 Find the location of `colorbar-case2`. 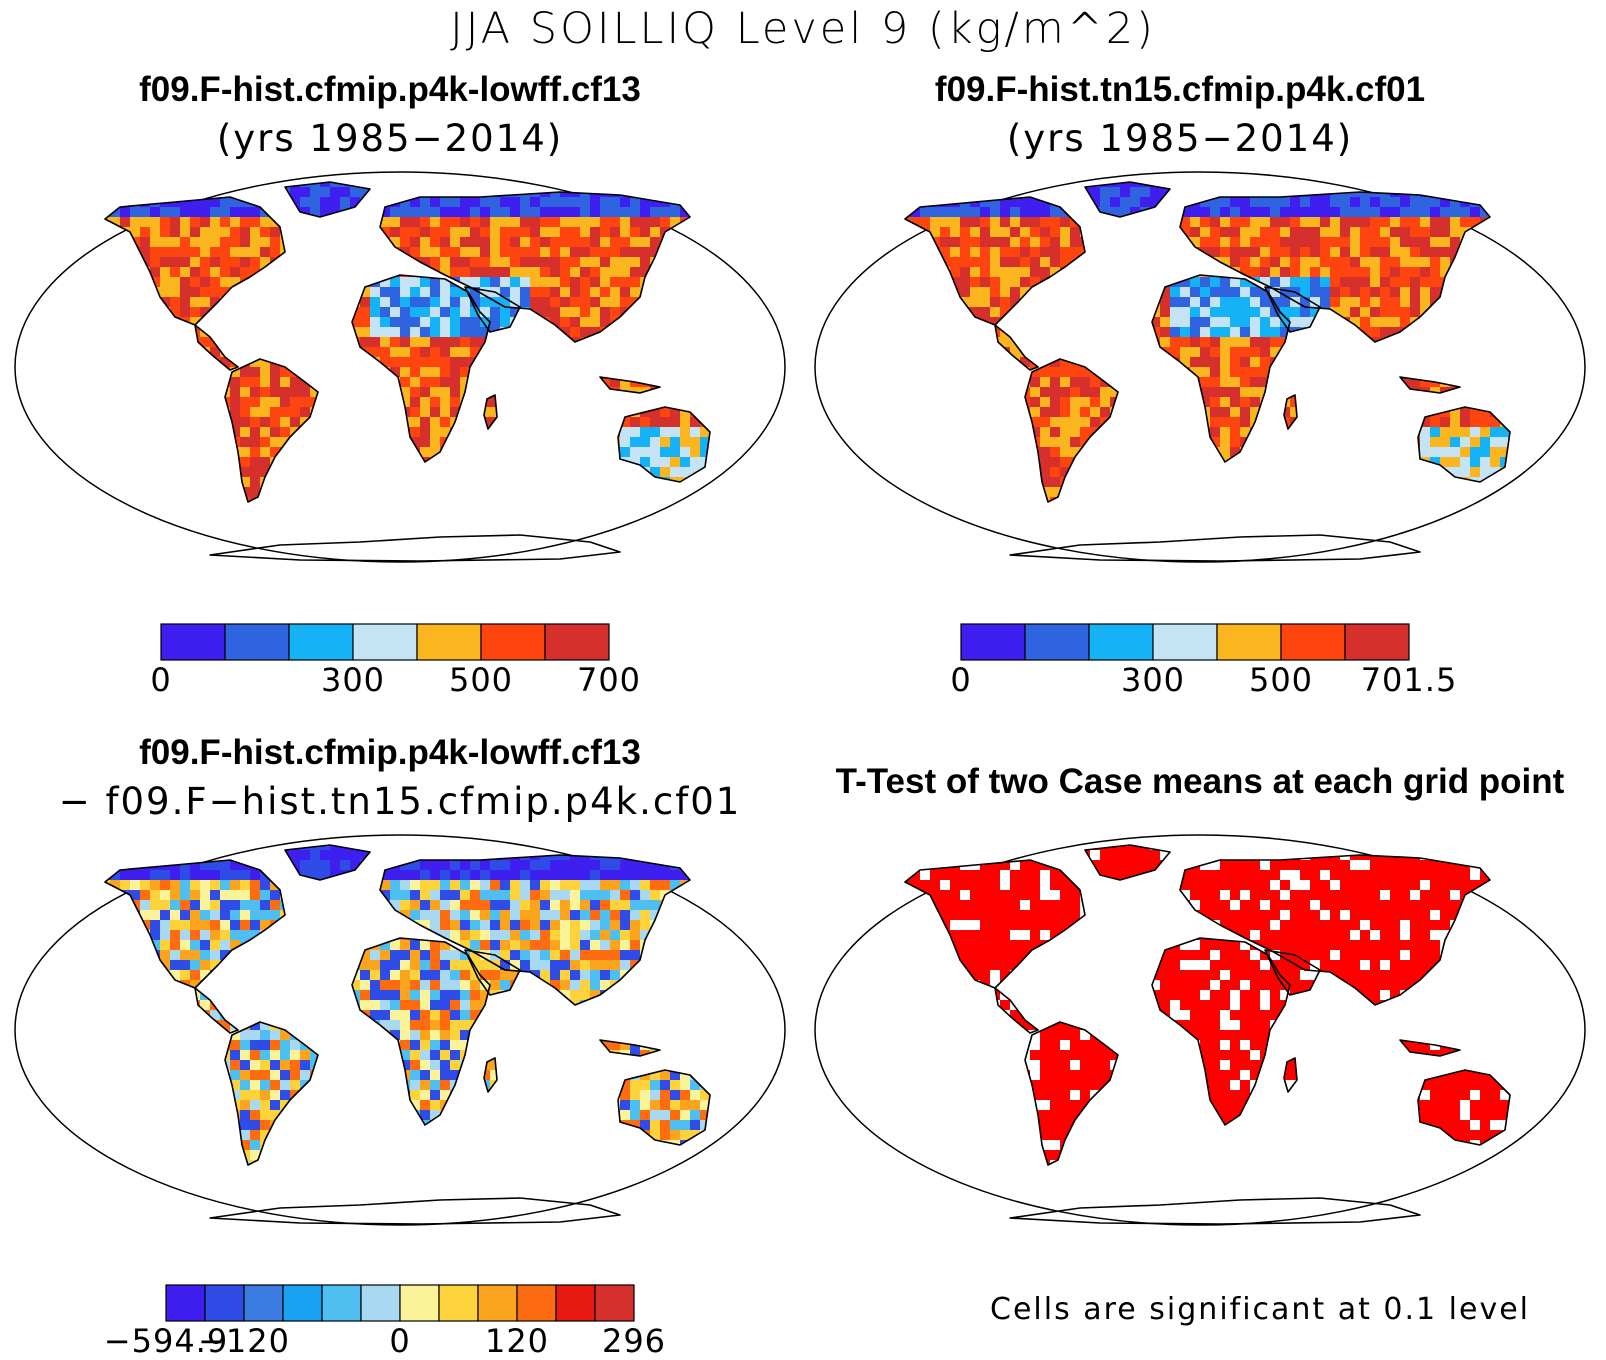

colorbar-case2 is located at coordinates (1190, 643).